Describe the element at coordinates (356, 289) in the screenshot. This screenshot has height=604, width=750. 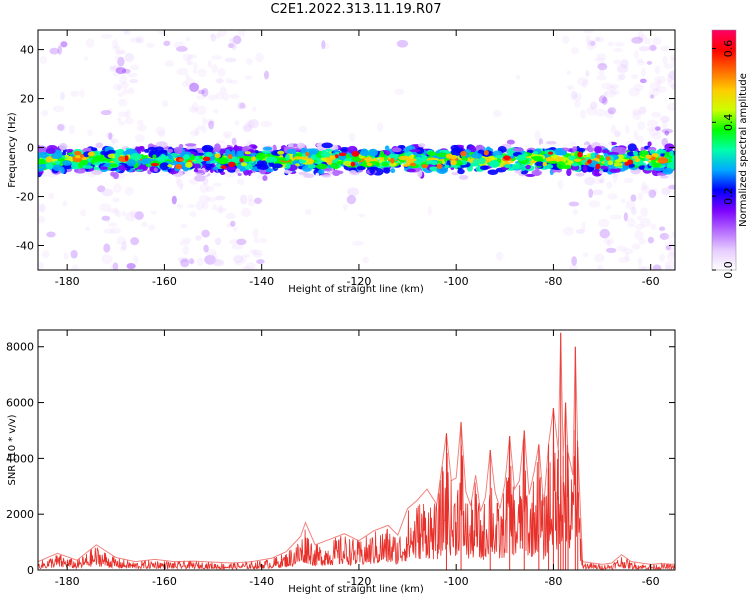
I see `spectrogram-x-label: Height of straight line (km)` at that location.